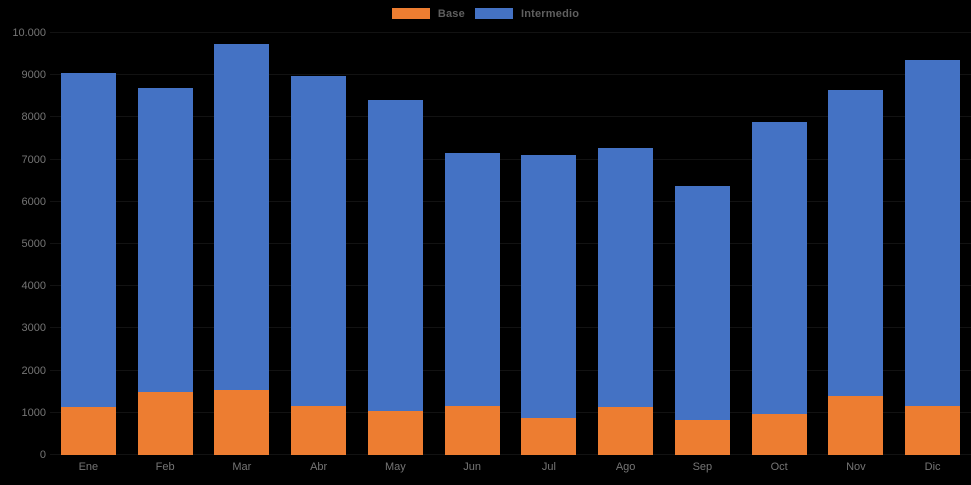  I want to click on legend-label-intermedio: Intermedio, so click(550, 13).